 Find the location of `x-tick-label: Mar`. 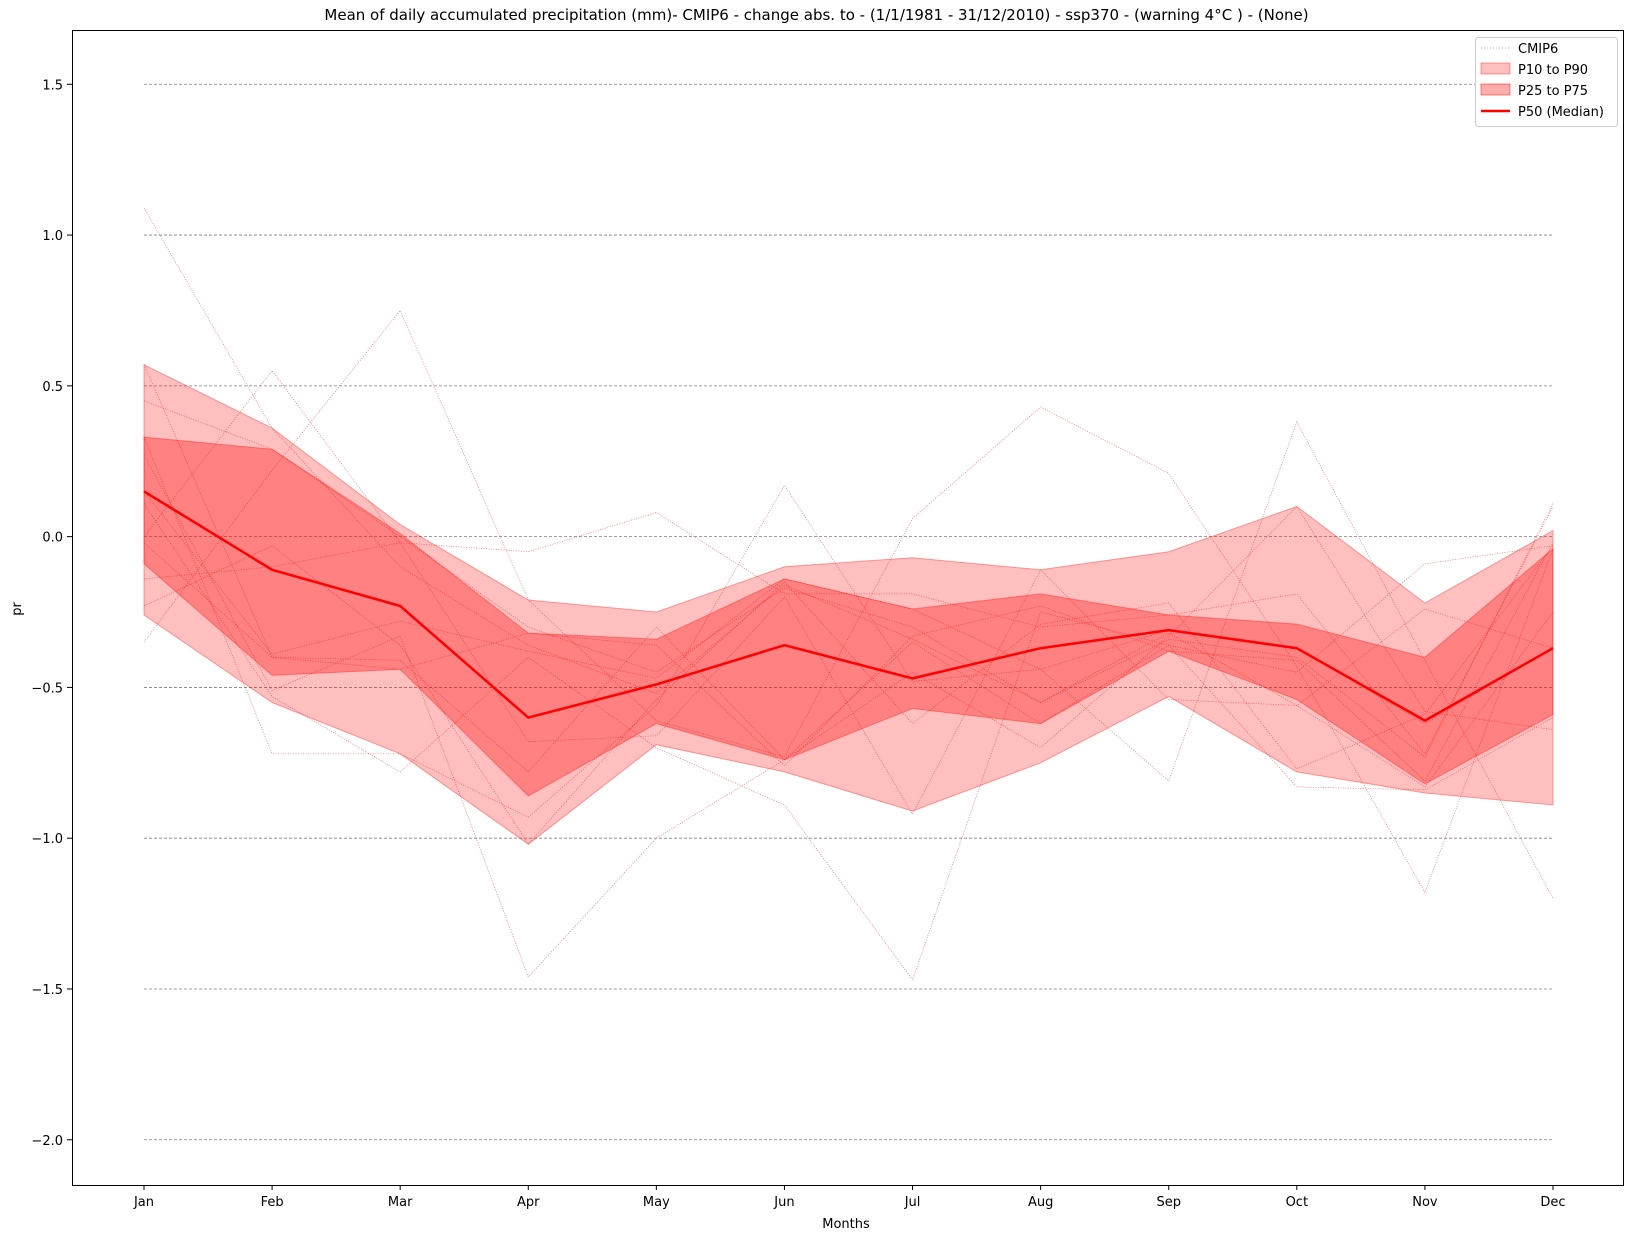

x-tick-label: Mar is located at coordinates (400, 1202).